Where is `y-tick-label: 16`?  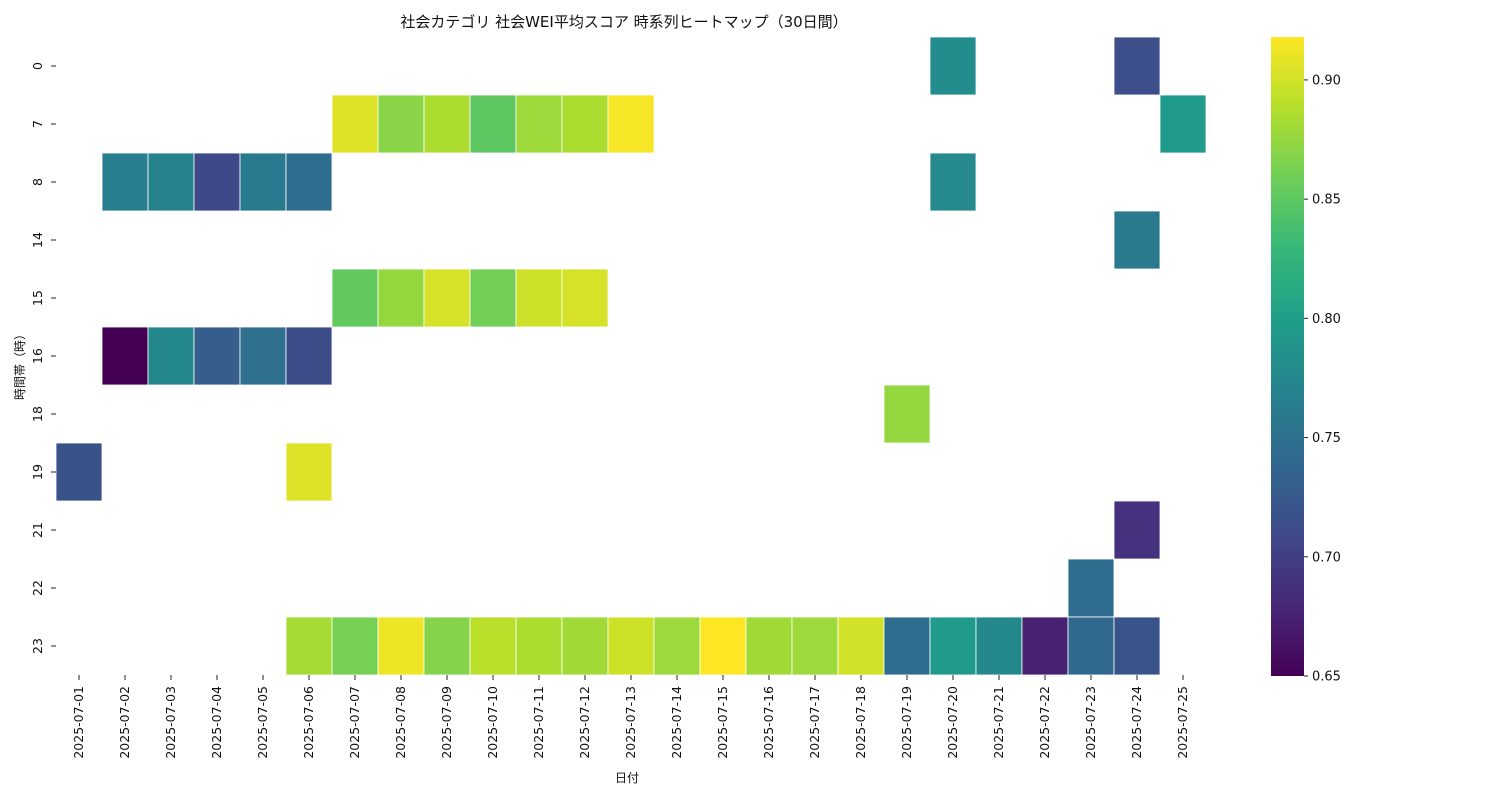
y-tick-label: 16 is located at coordinates (37, 356).